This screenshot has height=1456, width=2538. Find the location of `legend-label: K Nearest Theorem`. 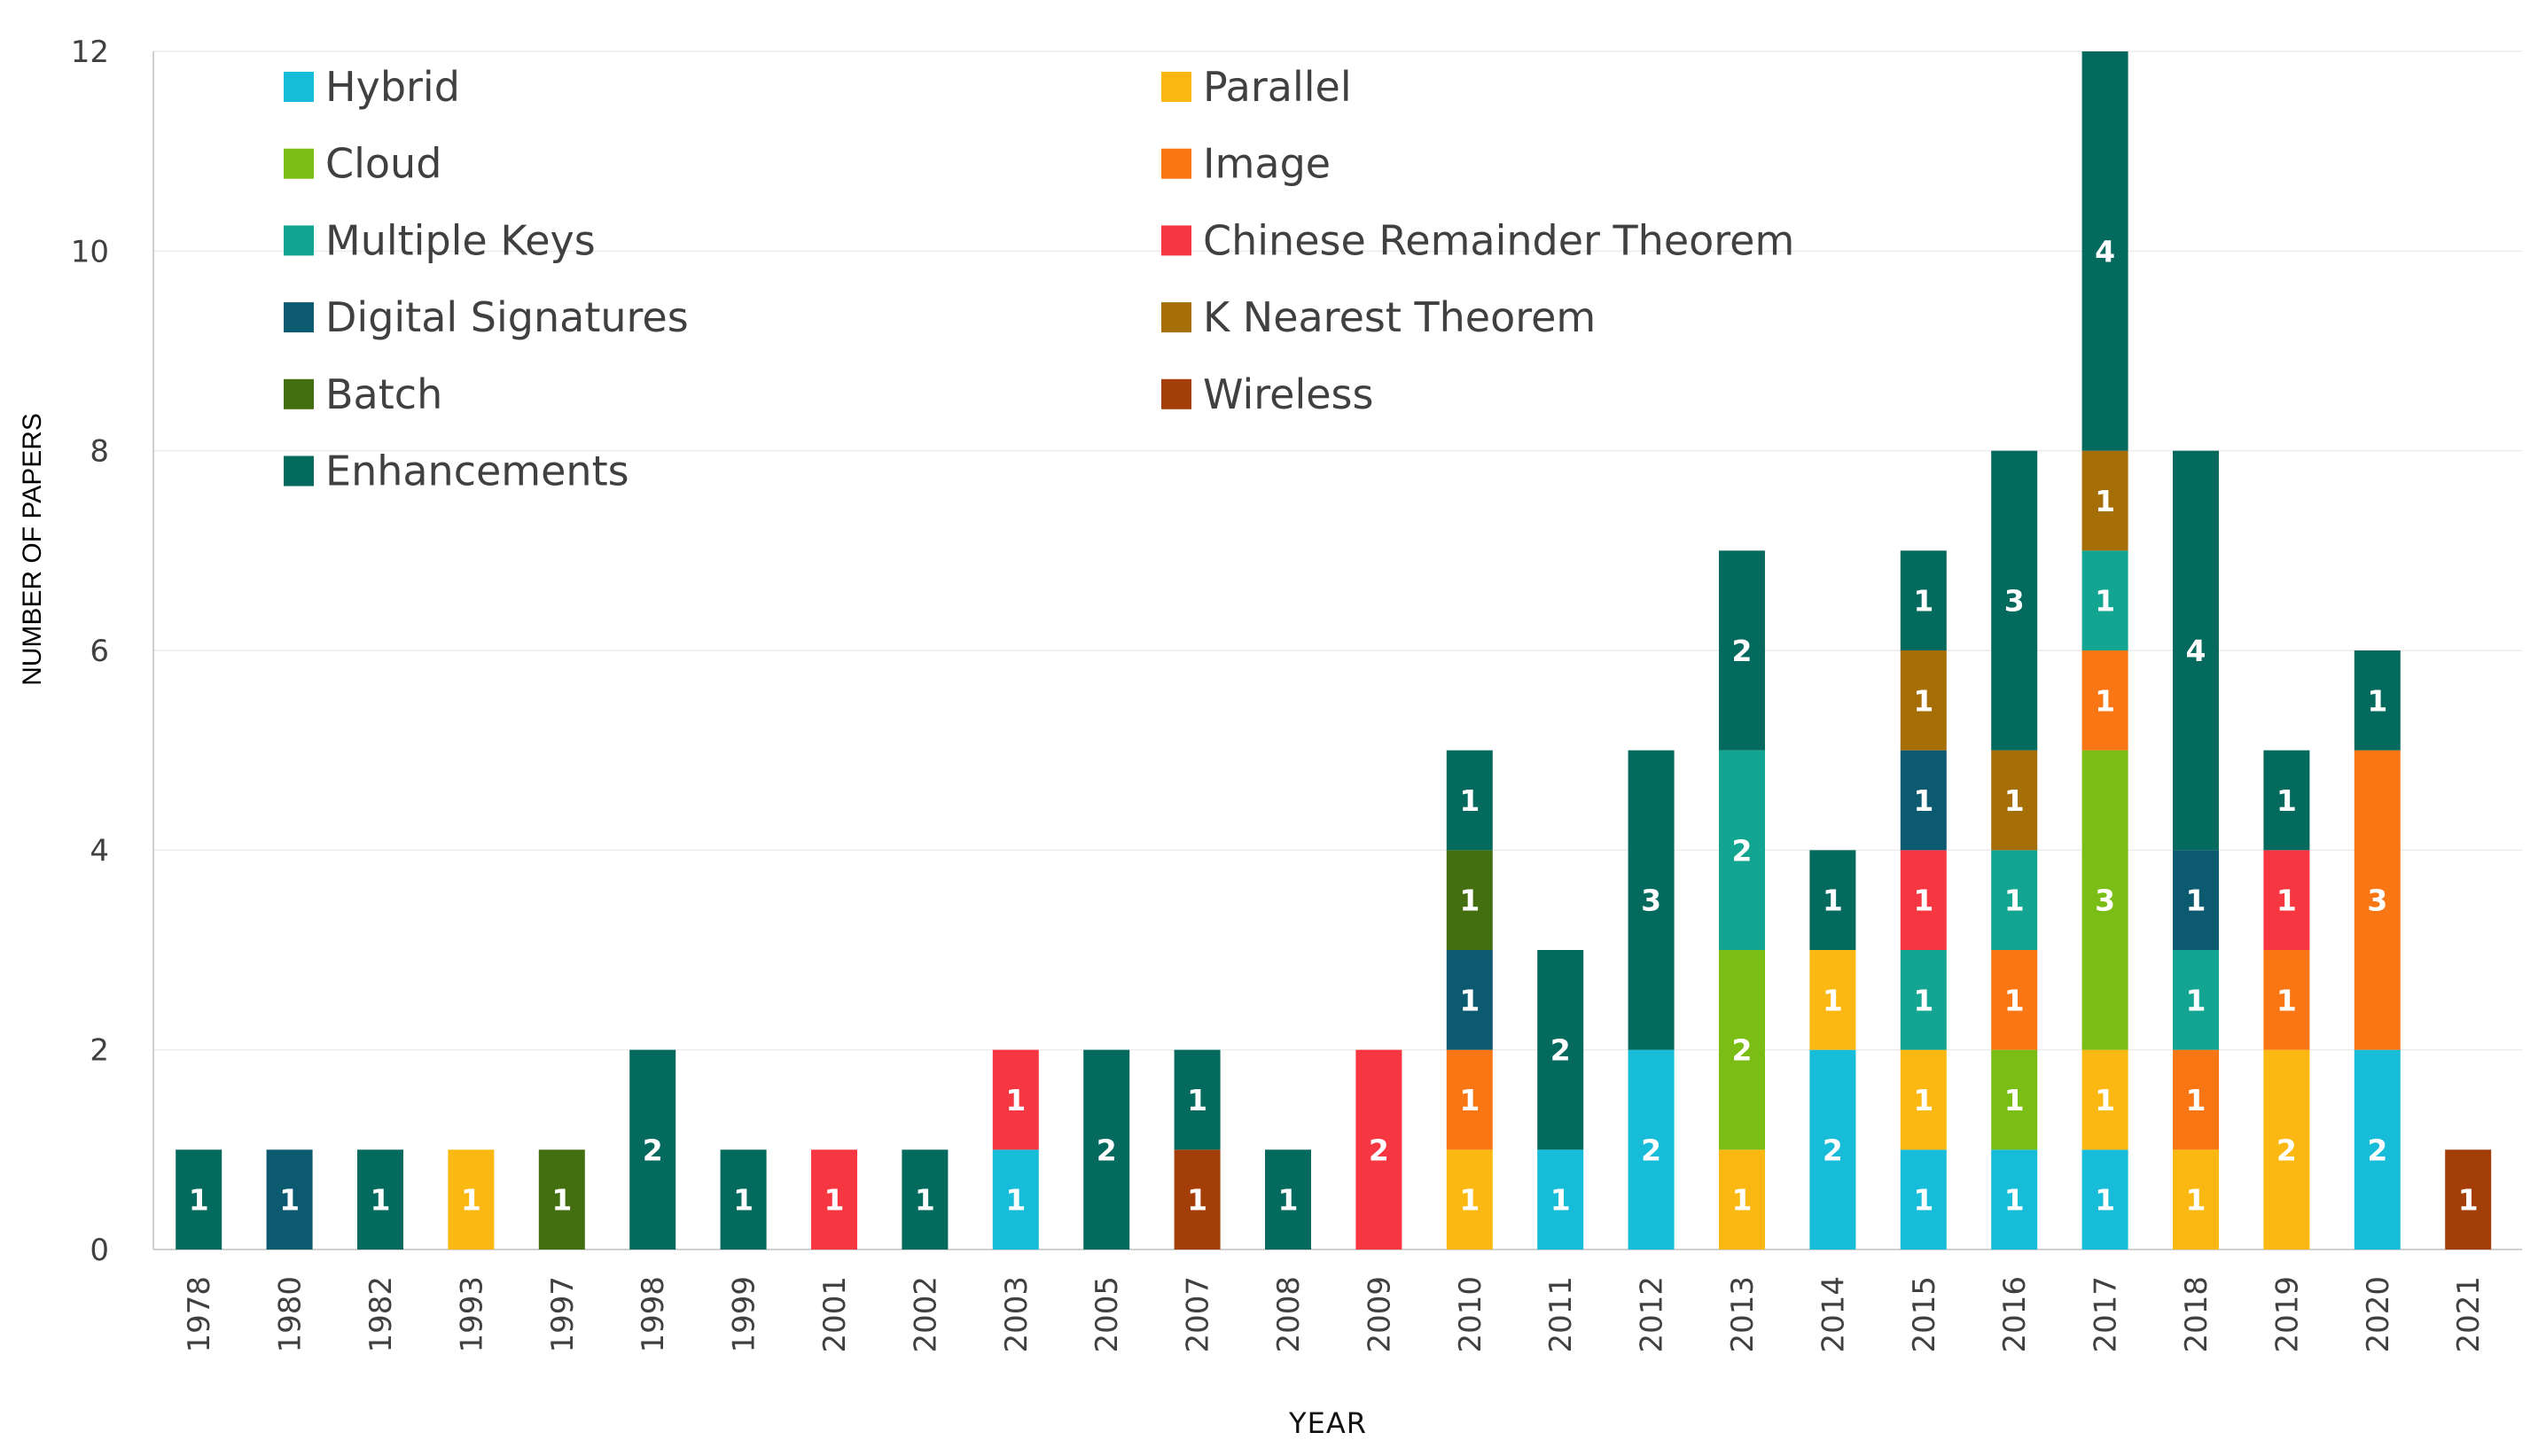

legend-label: K Nearest Theorem is located at coordinates (1399, 317).